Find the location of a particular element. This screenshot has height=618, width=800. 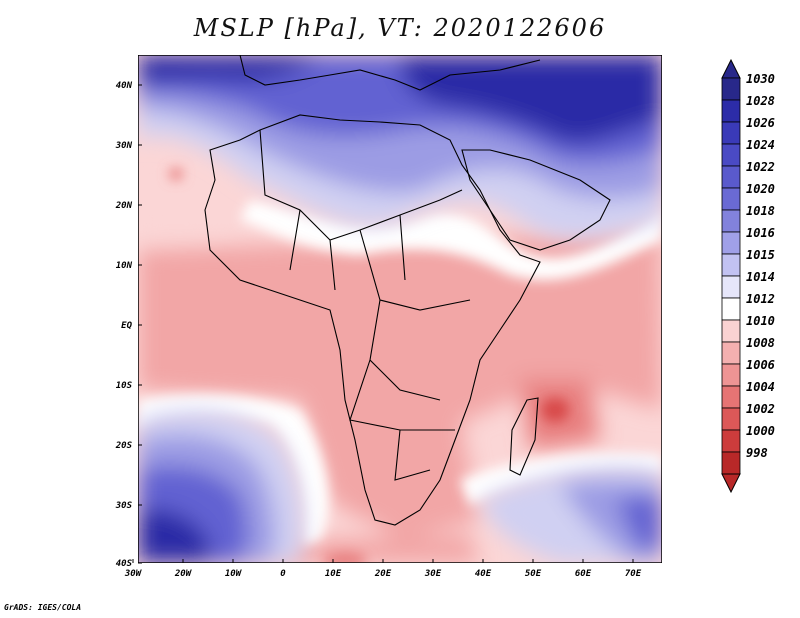

lon-label: 40E is located at coordinates (483, 574).